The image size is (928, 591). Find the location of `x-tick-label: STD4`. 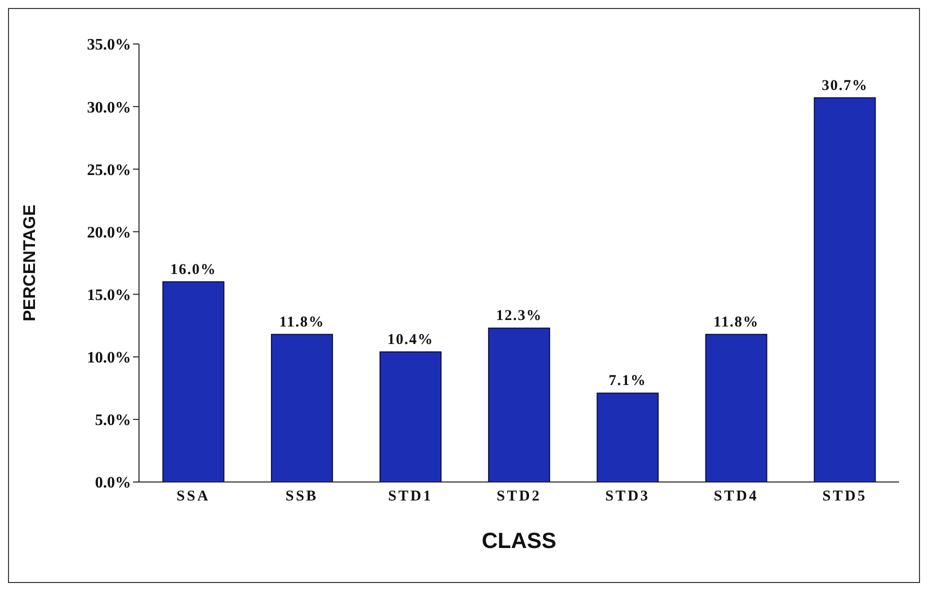

x-tick-label: STD4 is located at coordinates (736, 496).